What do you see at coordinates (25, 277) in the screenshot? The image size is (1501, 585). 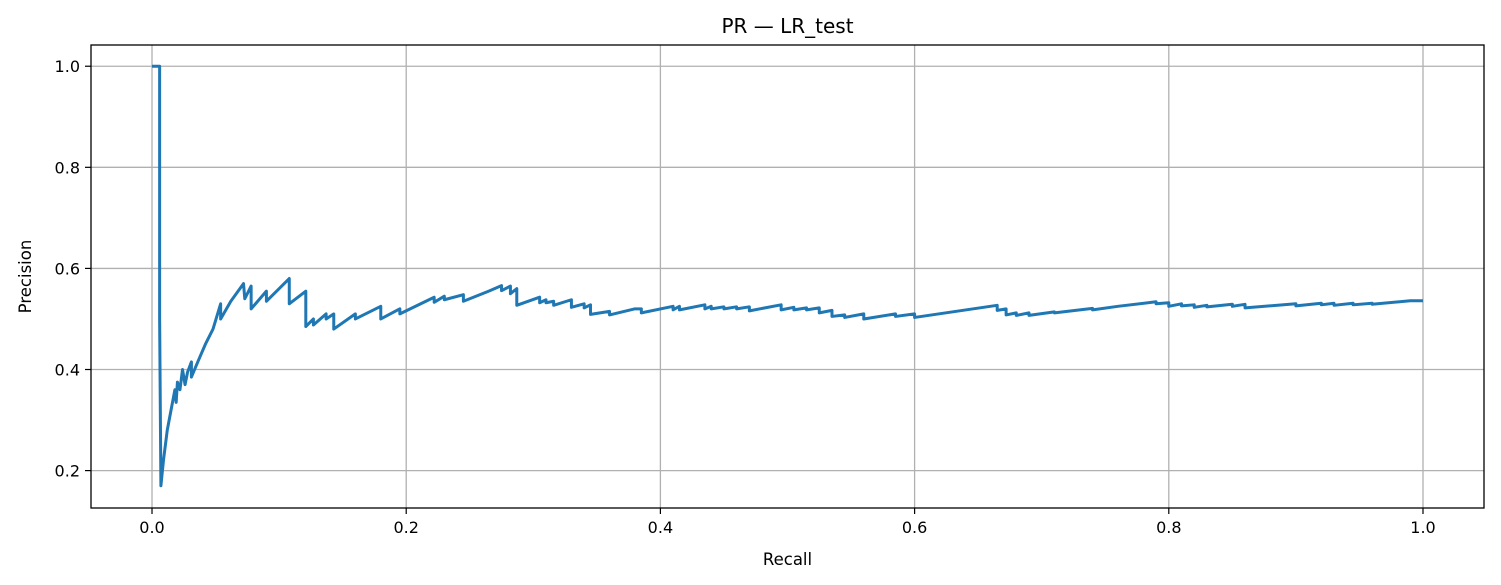 I see `y-axis-label: Precision` at bounding box center [25, 277].